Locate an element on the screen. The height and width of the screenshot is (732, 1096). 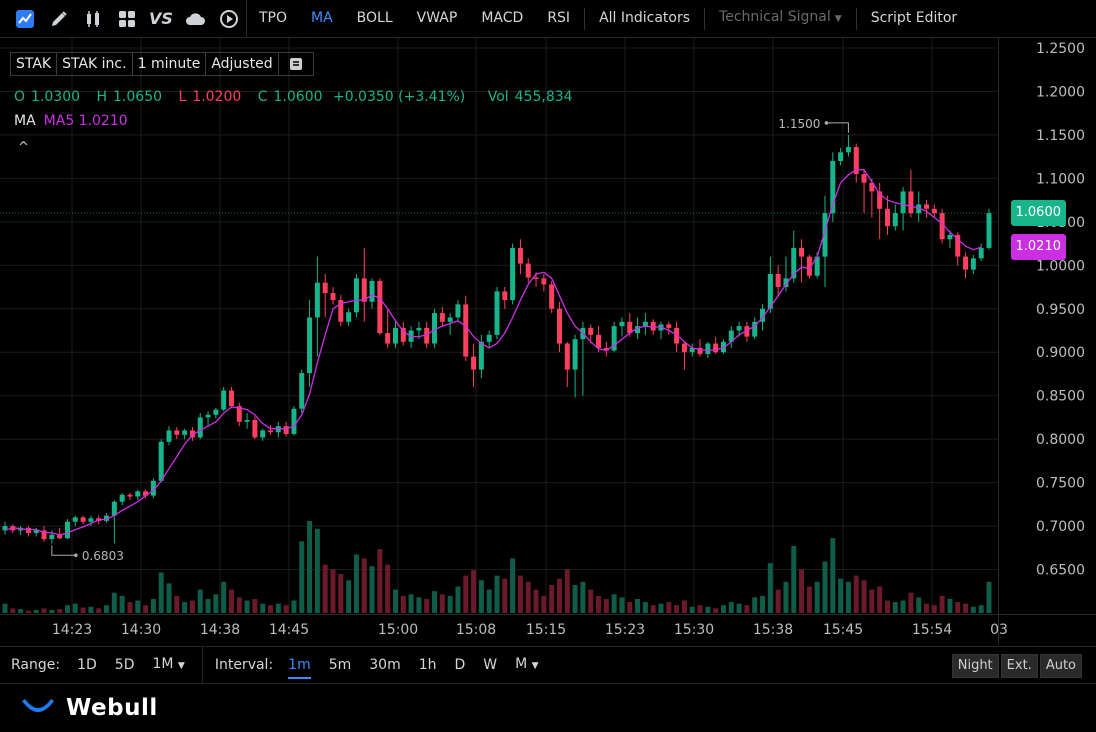
interval-label: Interval: is located at coordinates (244, 665).